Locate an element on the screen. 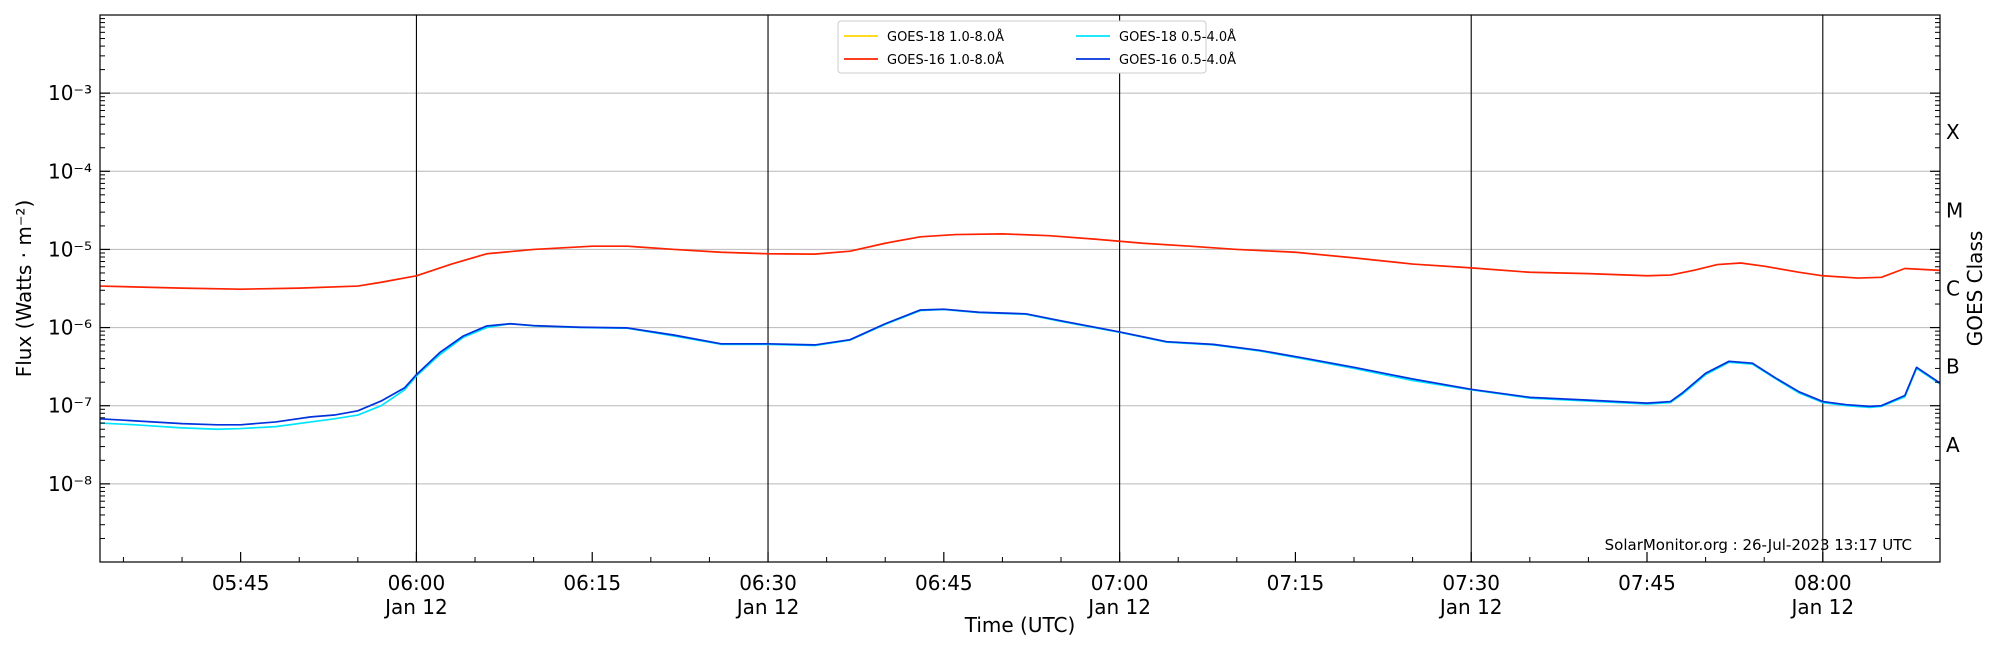  x-tick-label: 07:15 is located at coordinates (1296, 583).